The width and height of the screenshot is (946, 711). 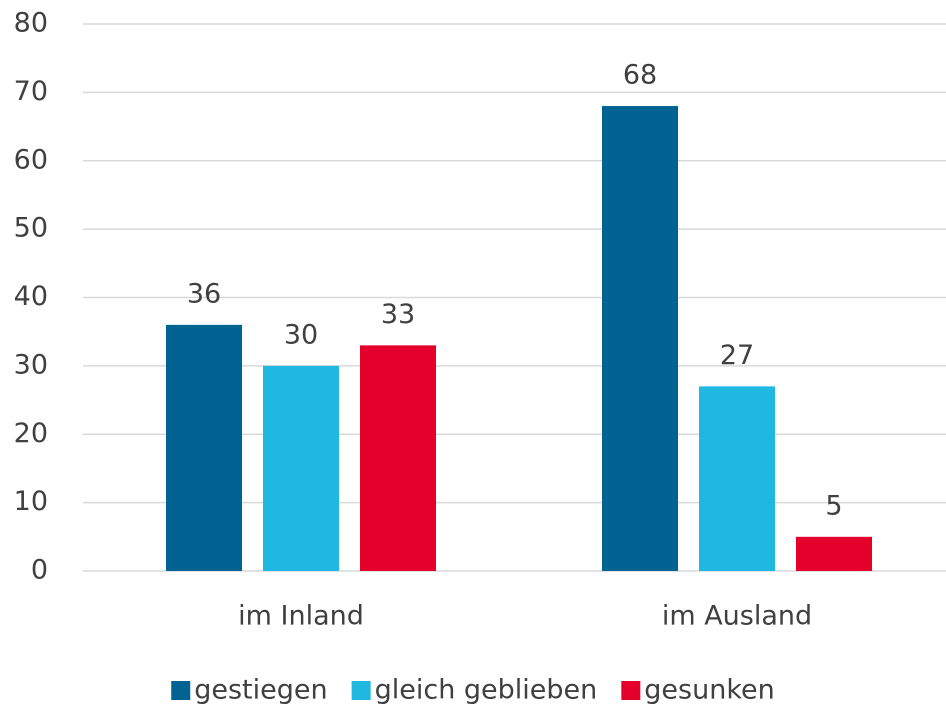 I want to click on data-label: 36, so click(x=204, y=293).